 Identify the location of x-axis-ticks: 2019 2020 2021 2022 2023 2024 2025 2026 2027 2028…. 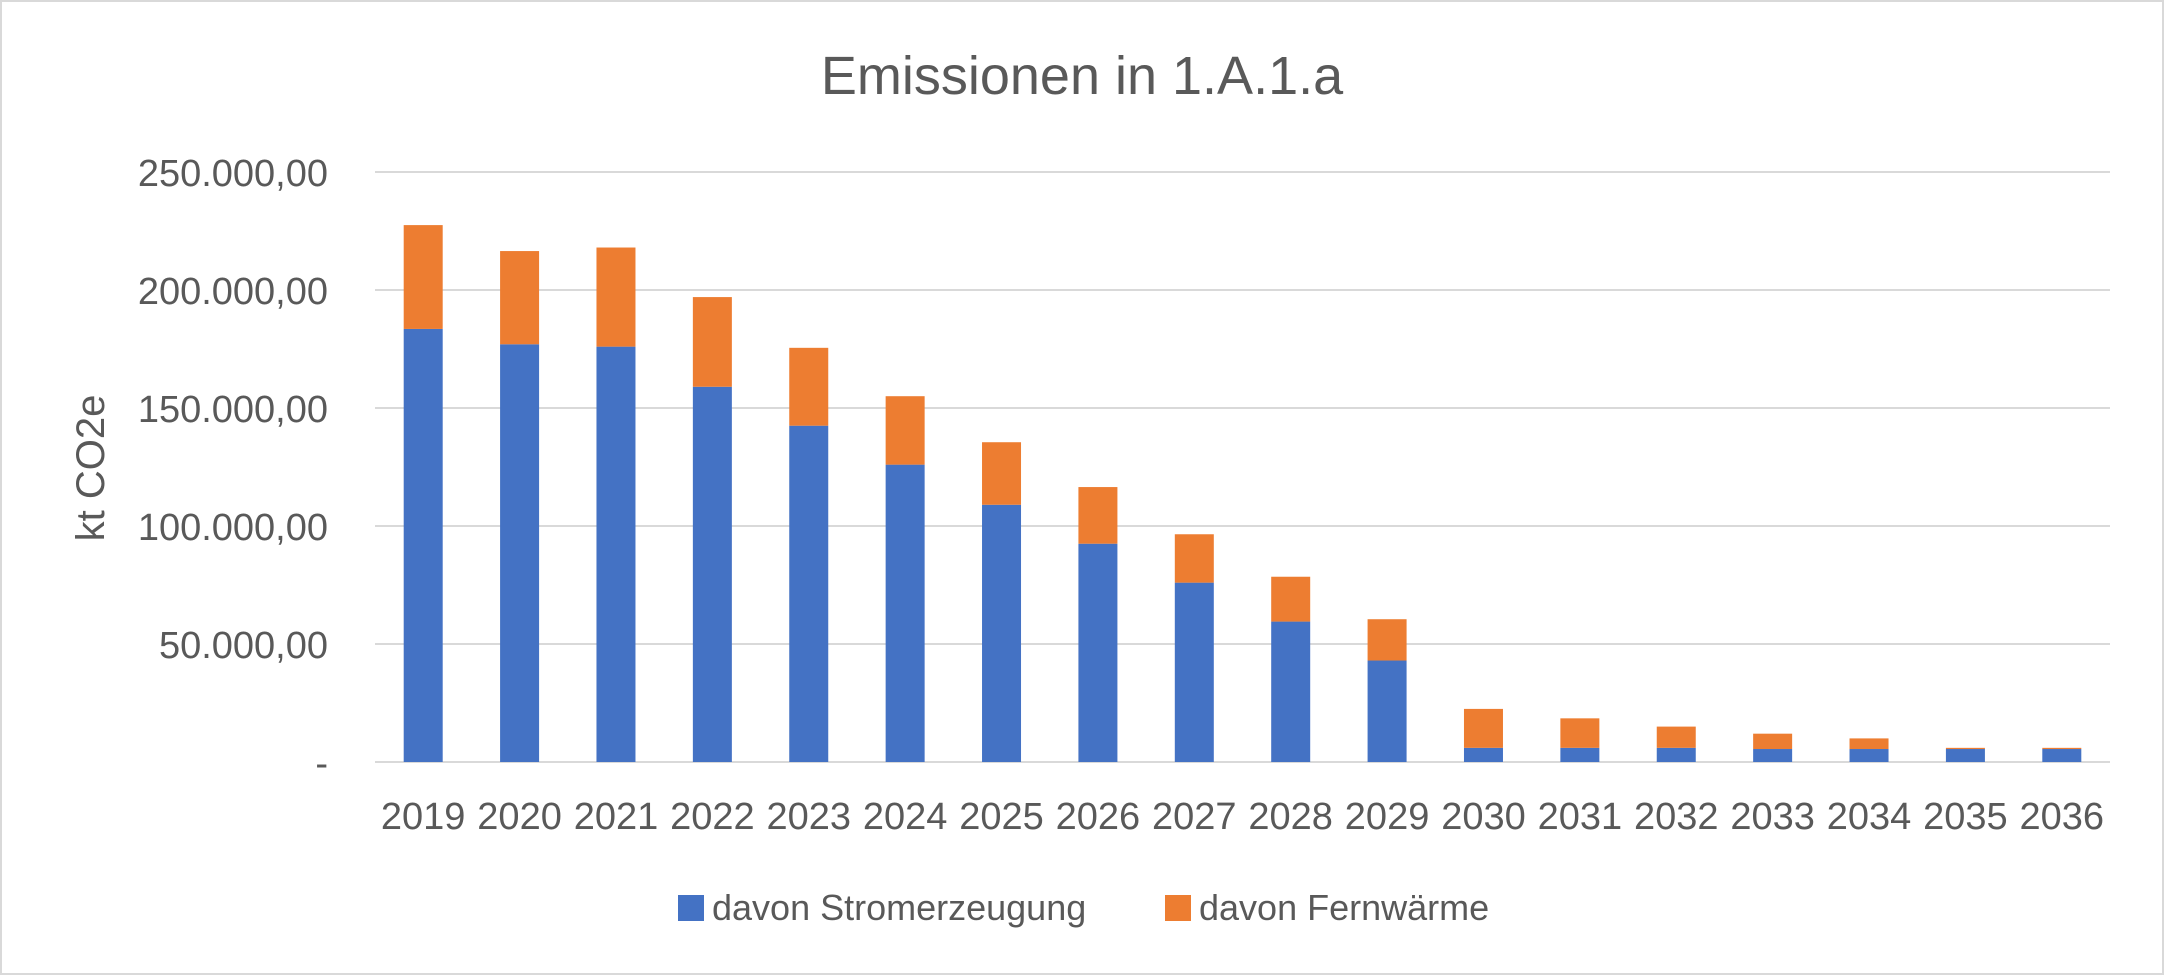
(1242, 817).